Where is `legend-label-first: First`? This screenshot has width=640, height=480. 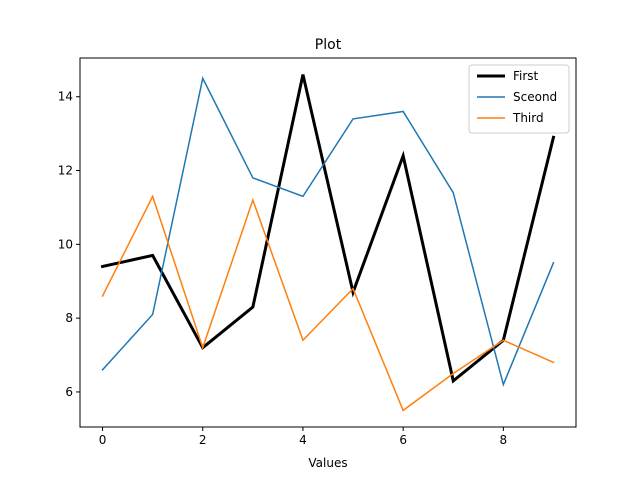
legend-label-first: First is located at coordinates (526, 76).